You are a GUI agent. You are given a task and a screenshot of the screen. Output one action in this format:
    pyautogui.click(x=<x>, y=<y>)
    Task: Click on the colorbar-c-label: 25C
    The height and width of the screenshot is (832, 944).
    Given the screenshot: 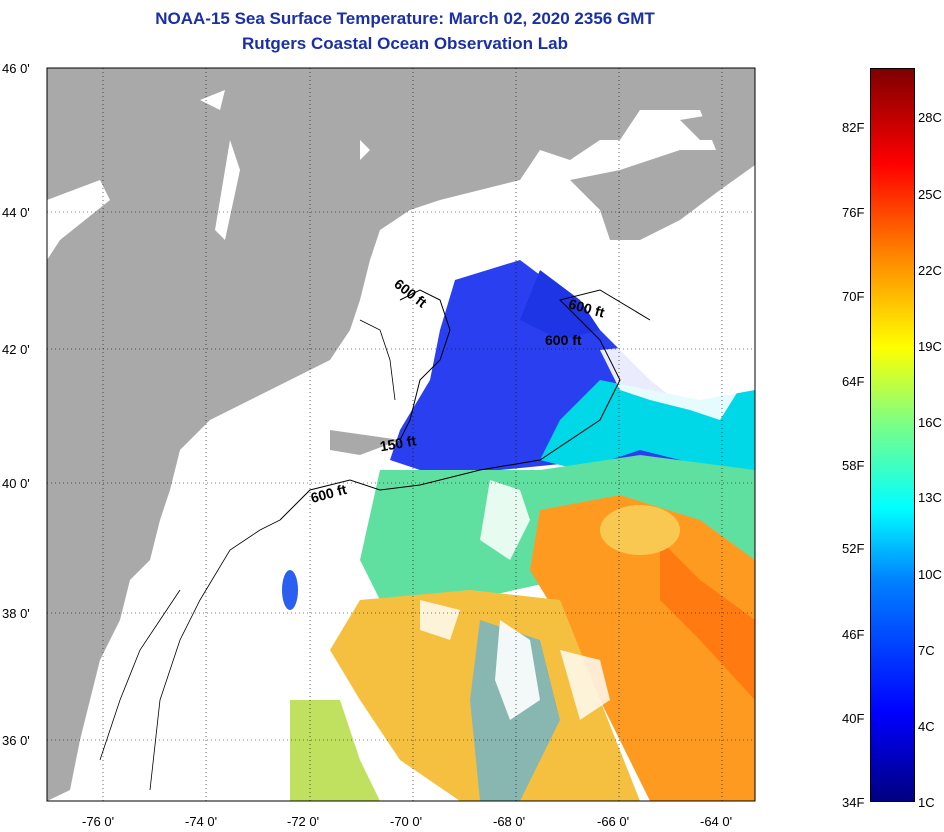 What is the action you would take?
    pyautogui.click(x=930, y=194)
    